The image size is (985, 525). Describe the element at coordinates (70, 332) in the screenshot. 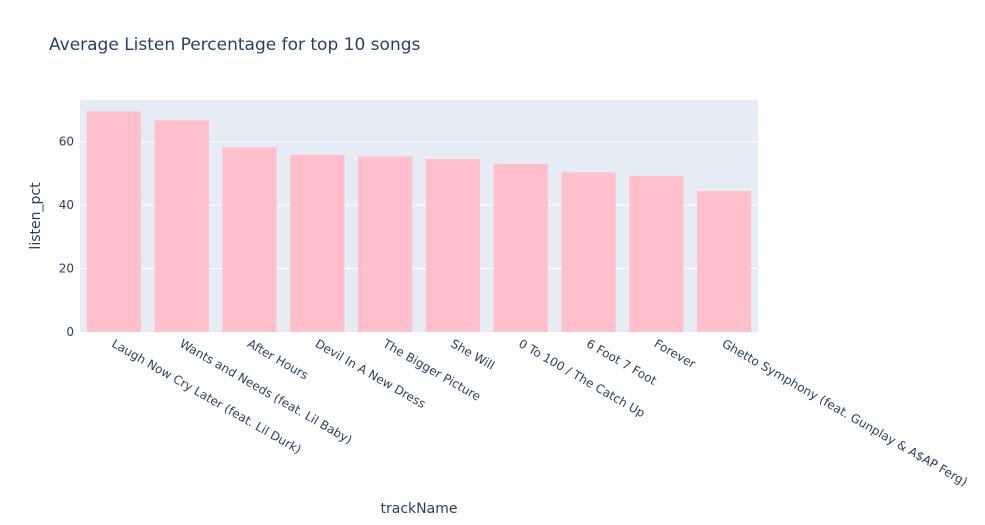

I see `y-tick-label: 0` at that location.